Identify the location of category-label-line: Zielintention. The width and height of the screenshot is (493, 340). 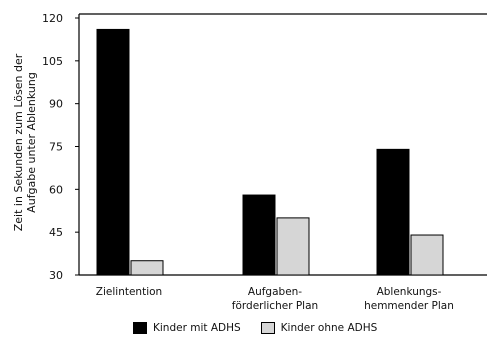
(129, 292).